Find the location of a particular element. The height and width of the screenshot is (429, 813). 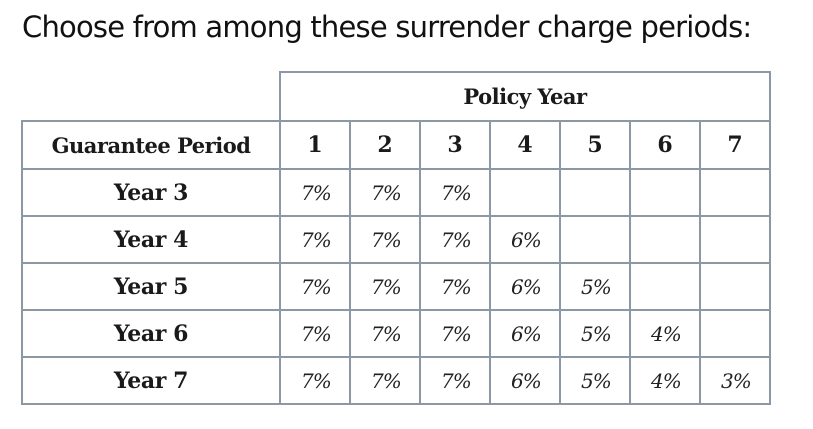

table-row: Year 5 7% 7% 7% 6% 5% is located at coordinates (396, 286).